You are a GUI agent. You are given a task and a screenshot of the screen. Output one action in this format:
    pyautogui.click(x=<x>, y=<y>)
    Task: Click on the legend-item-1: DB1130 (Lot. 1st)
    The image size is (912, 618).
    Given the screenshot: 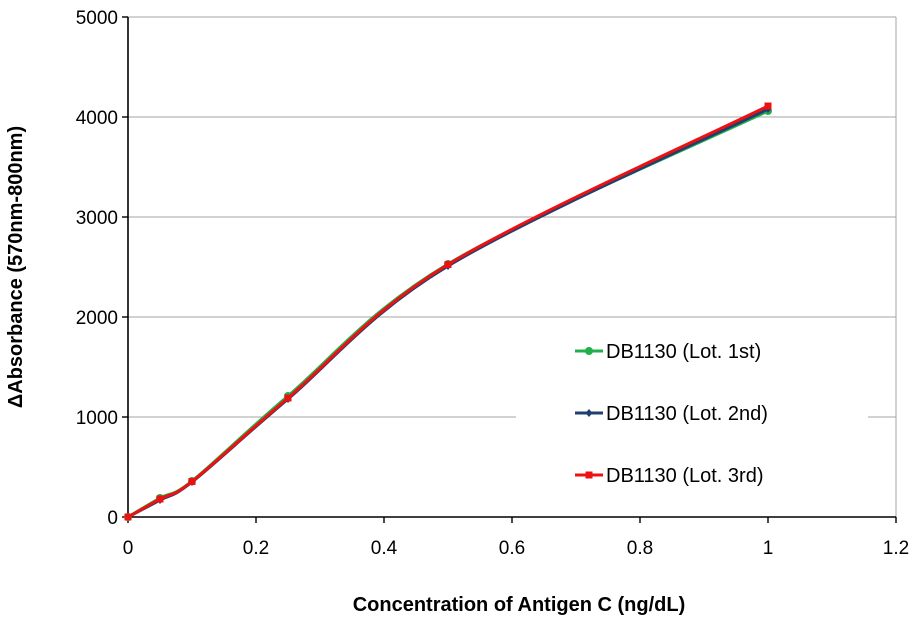 What is the action you would take?
    pyautogui.click(x=668, y=352)
    